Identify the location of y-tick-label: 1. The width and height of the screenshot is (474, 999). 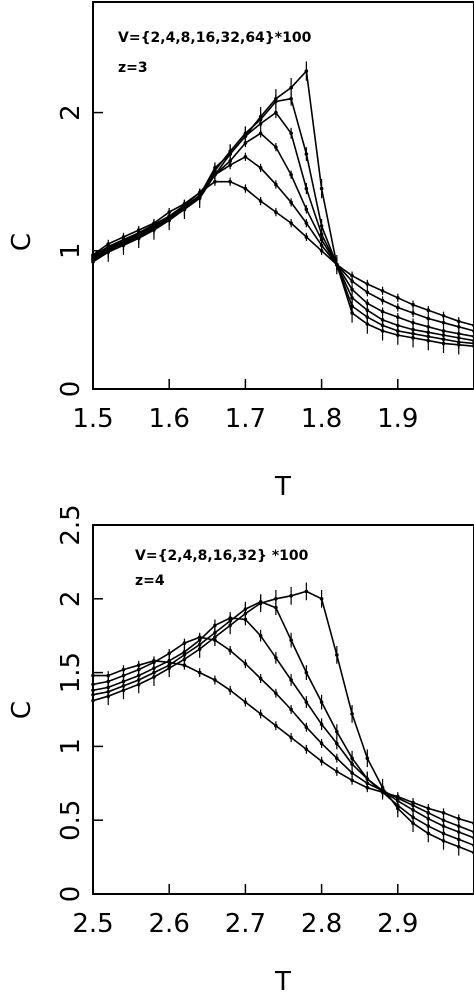
(71, 251).